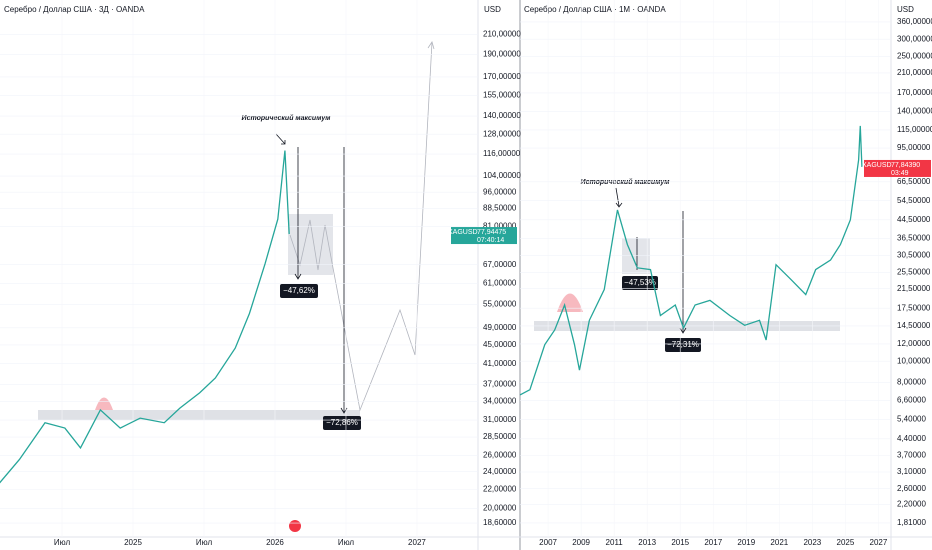 Image resolution: width=932 pixels, height=550 pixels. I want to click on chart-title: Серебро / Доллар США · 3Д · OANDA, so click(74, 9).